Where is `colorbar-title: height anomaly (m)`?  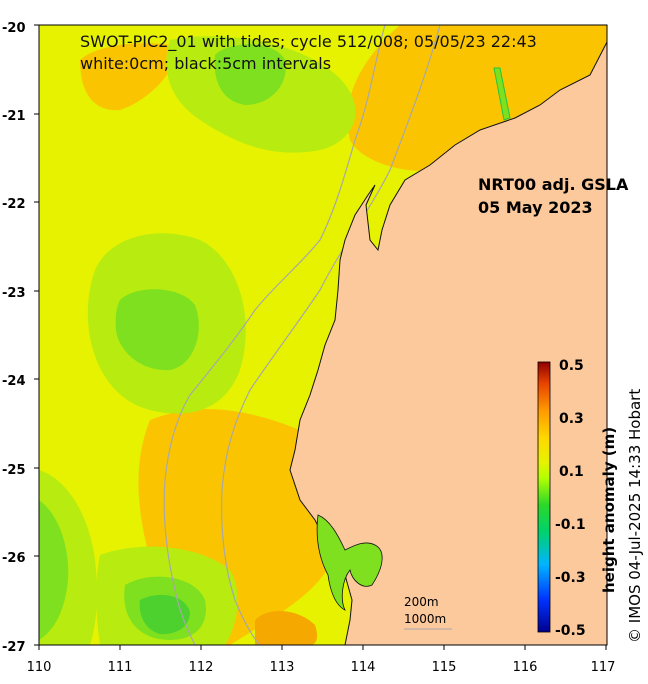
colorbar-title: height anomaly (m) is located at coordinates (609, 510).